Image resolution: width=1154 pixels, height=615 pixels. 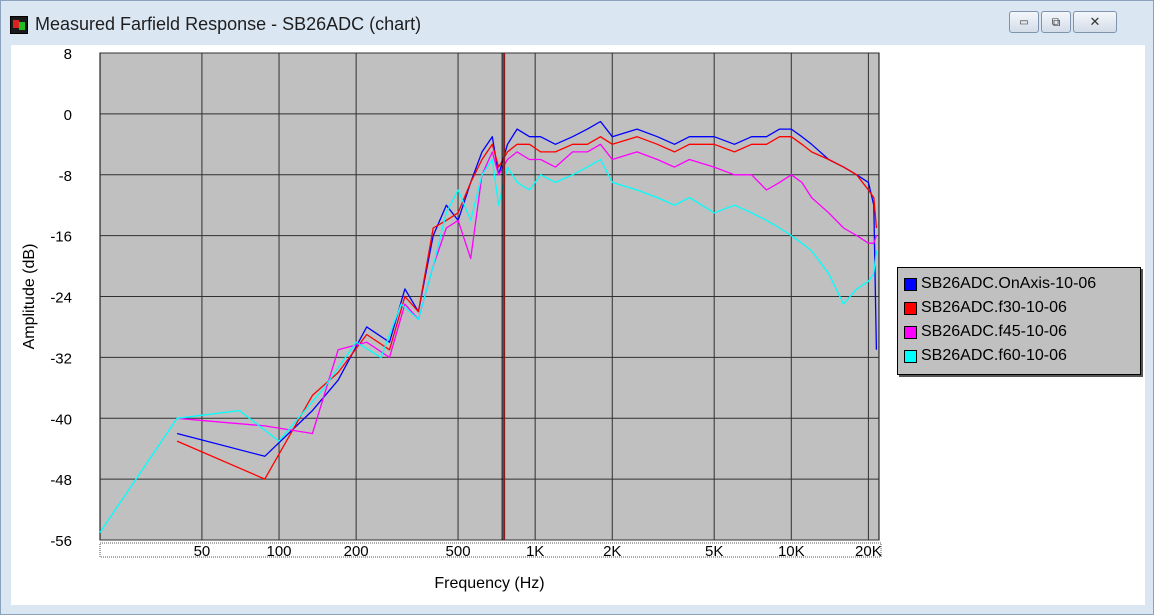 I want to click on restore-icon: ⧉, so click(x=1056, y=21).